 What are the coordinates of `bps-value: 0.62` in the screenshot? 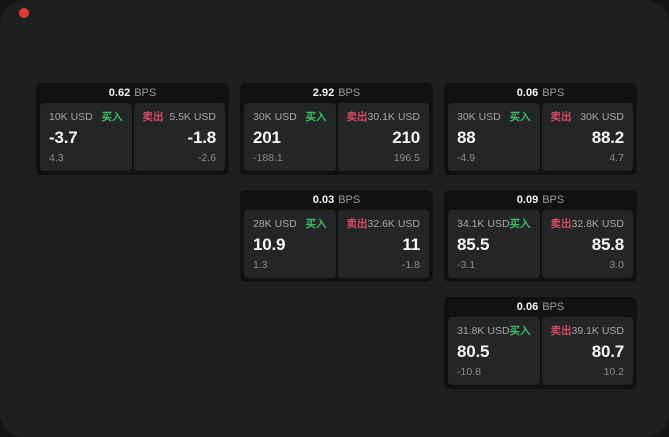 It's located at (119, 93).